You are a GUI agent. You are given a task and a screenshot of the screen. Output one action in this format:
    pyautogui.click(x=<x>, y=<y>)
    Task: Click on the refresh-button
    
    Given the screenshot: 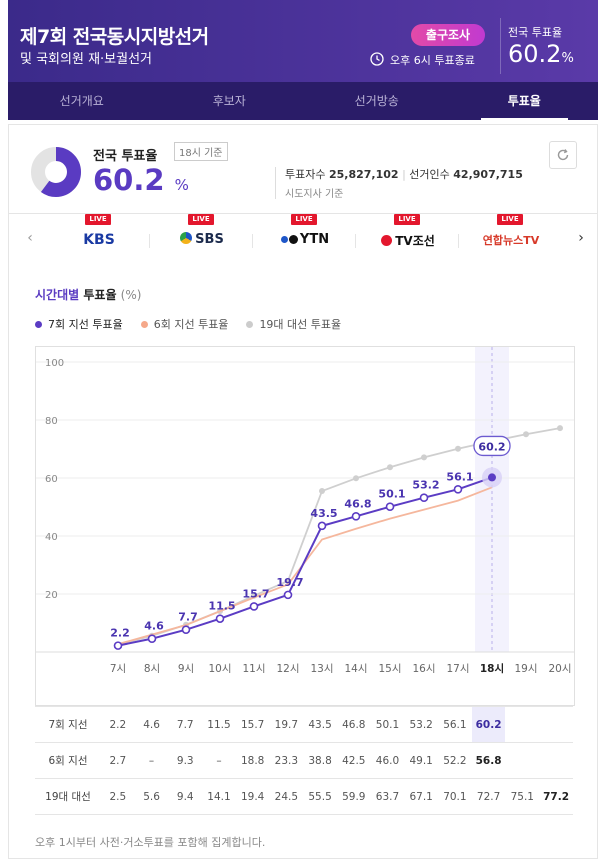 What is the action you would take?
    pyautogui.click(x=563, y=155)
    